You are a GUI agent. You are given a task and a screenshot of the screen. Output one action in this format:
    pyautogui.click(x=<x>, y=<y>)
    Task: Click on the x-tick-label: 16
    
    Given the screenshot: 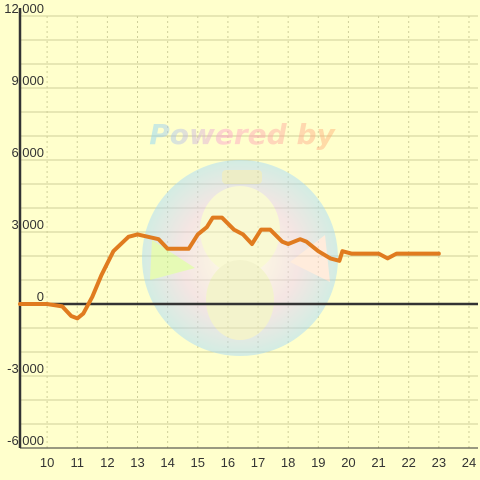 What is the action you would take?
    pyautogui.click(x=228, y=462)
    